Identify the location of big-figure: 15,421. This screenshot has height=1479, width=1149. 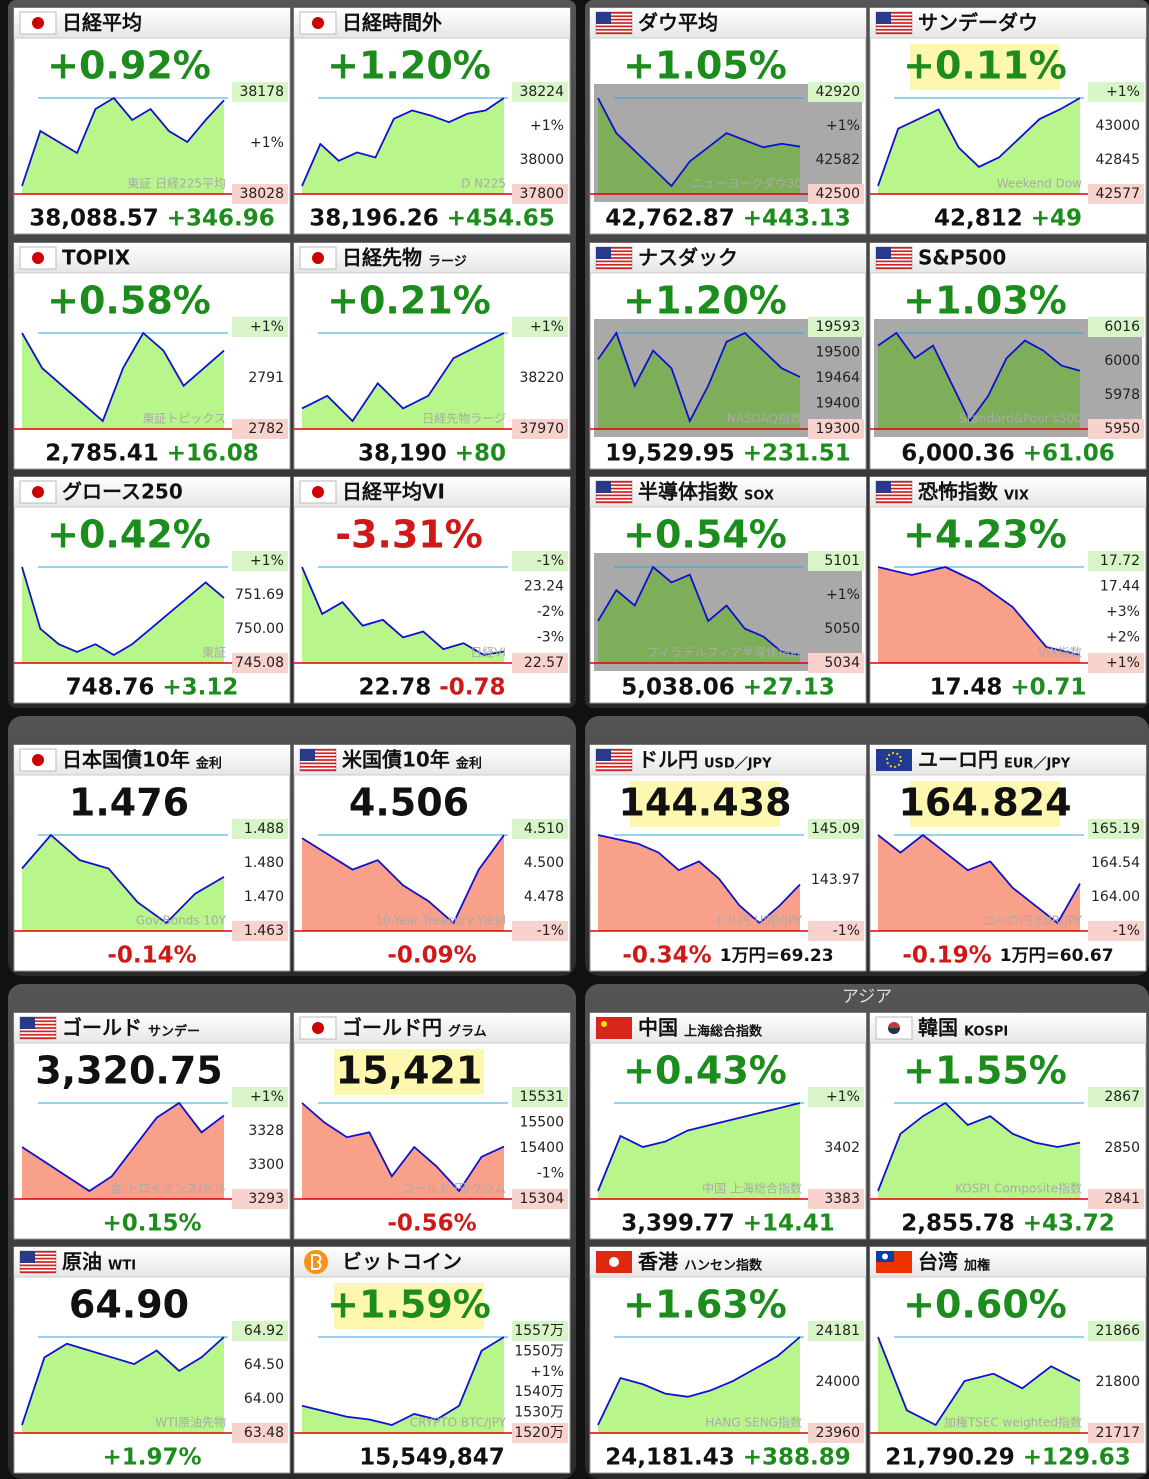
(409, 1071).